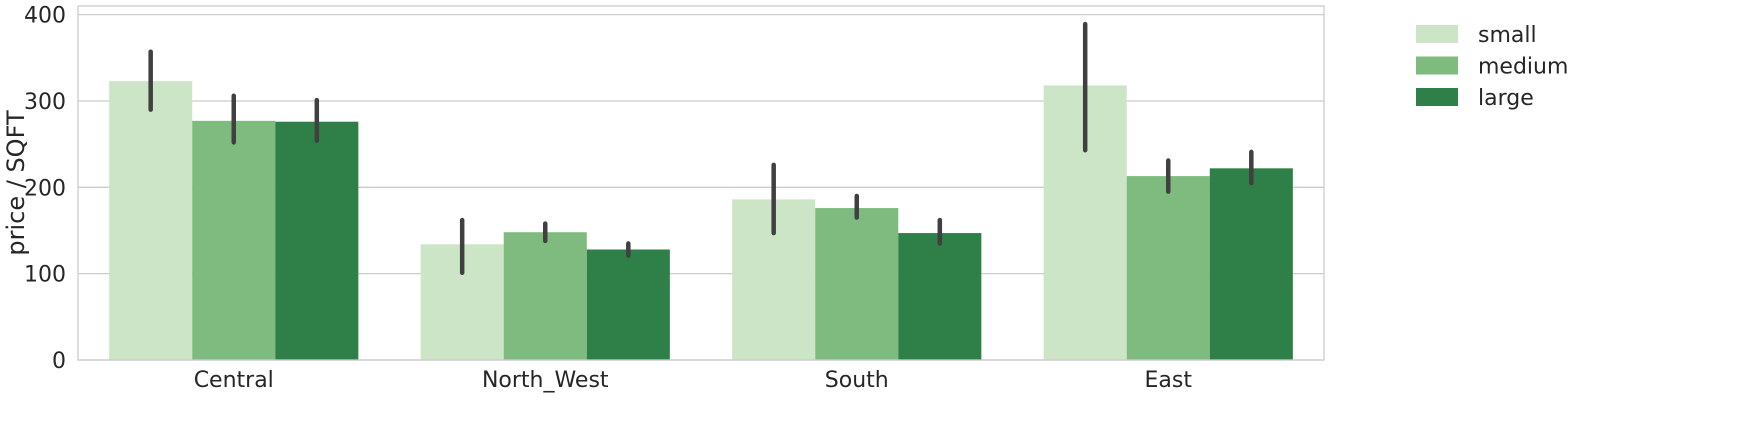  What do you see at coordinates (545, 380) in the screenshot?
I see `x-tick-label: North_West` at bounding box center [545, 380].